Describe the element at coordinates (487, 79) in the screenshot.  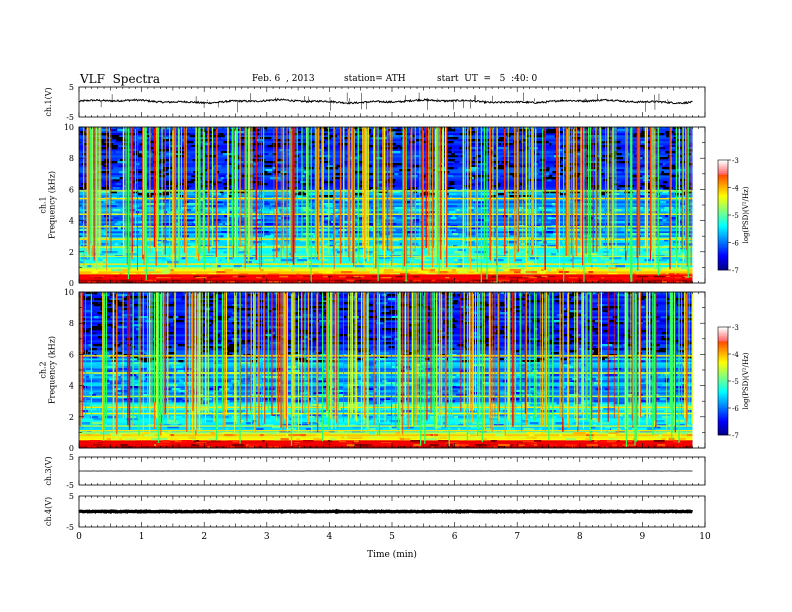
I see `start-time-label: start UT = 5 :40: 0` at that location.